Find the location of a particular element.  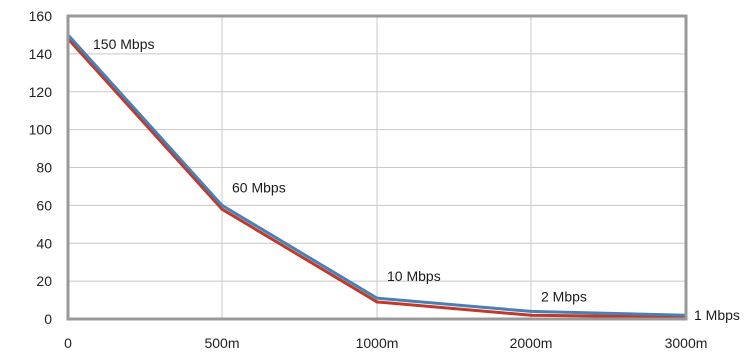

y-tick-label: 60 is located at coordinates (44, 205).